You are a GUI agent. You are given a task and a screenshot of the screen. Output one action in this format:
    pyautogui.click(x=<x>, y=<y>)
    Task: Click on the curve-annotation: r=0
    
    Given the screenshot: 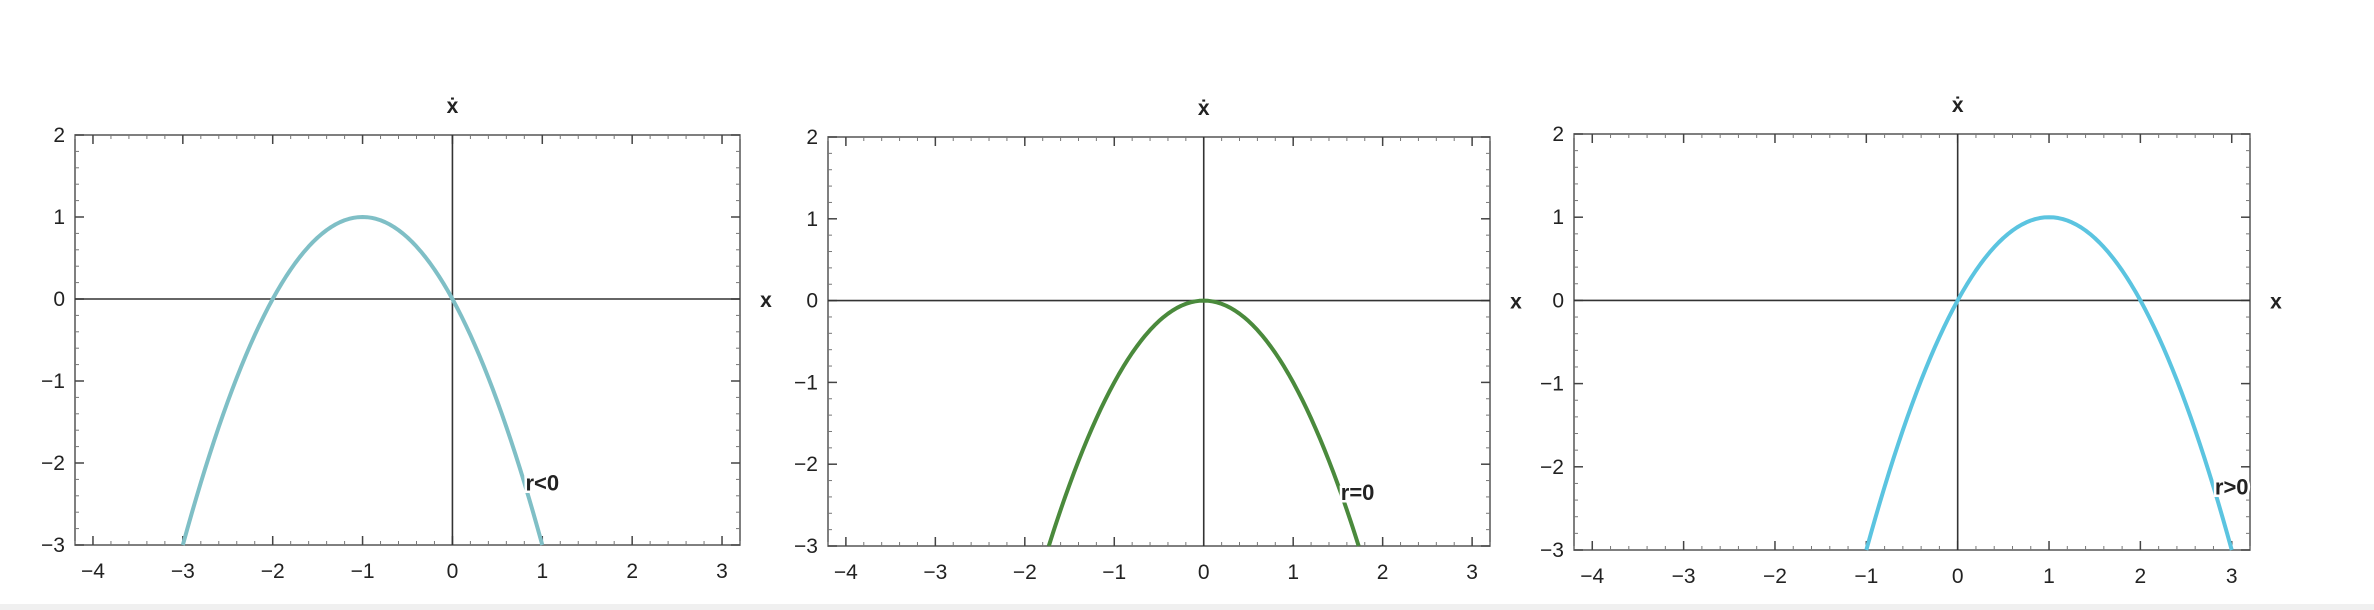 What is the action you would take?
    pyautogui.click(x=1358, y=492)
    